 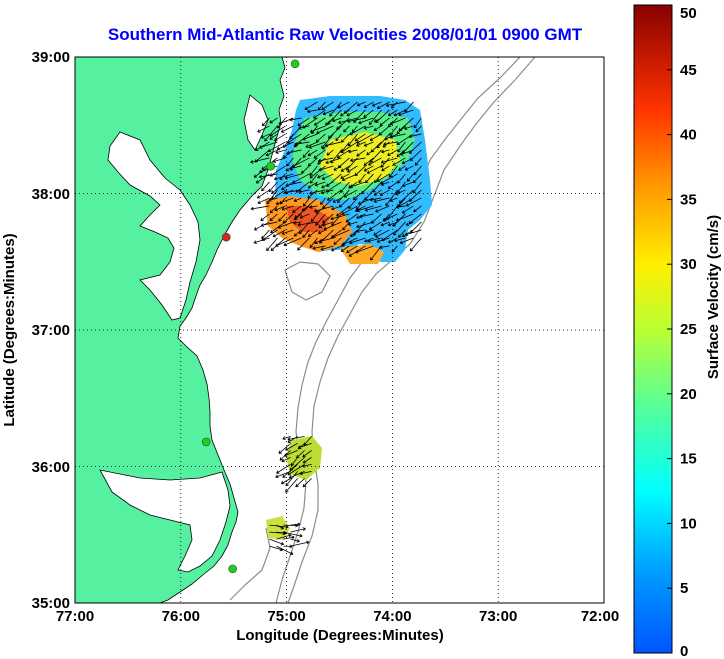 What do you see at coordinates (75, 616) in the screenshot?
I see `x-tick-label: 77:00` at bounding box center [75, 616].